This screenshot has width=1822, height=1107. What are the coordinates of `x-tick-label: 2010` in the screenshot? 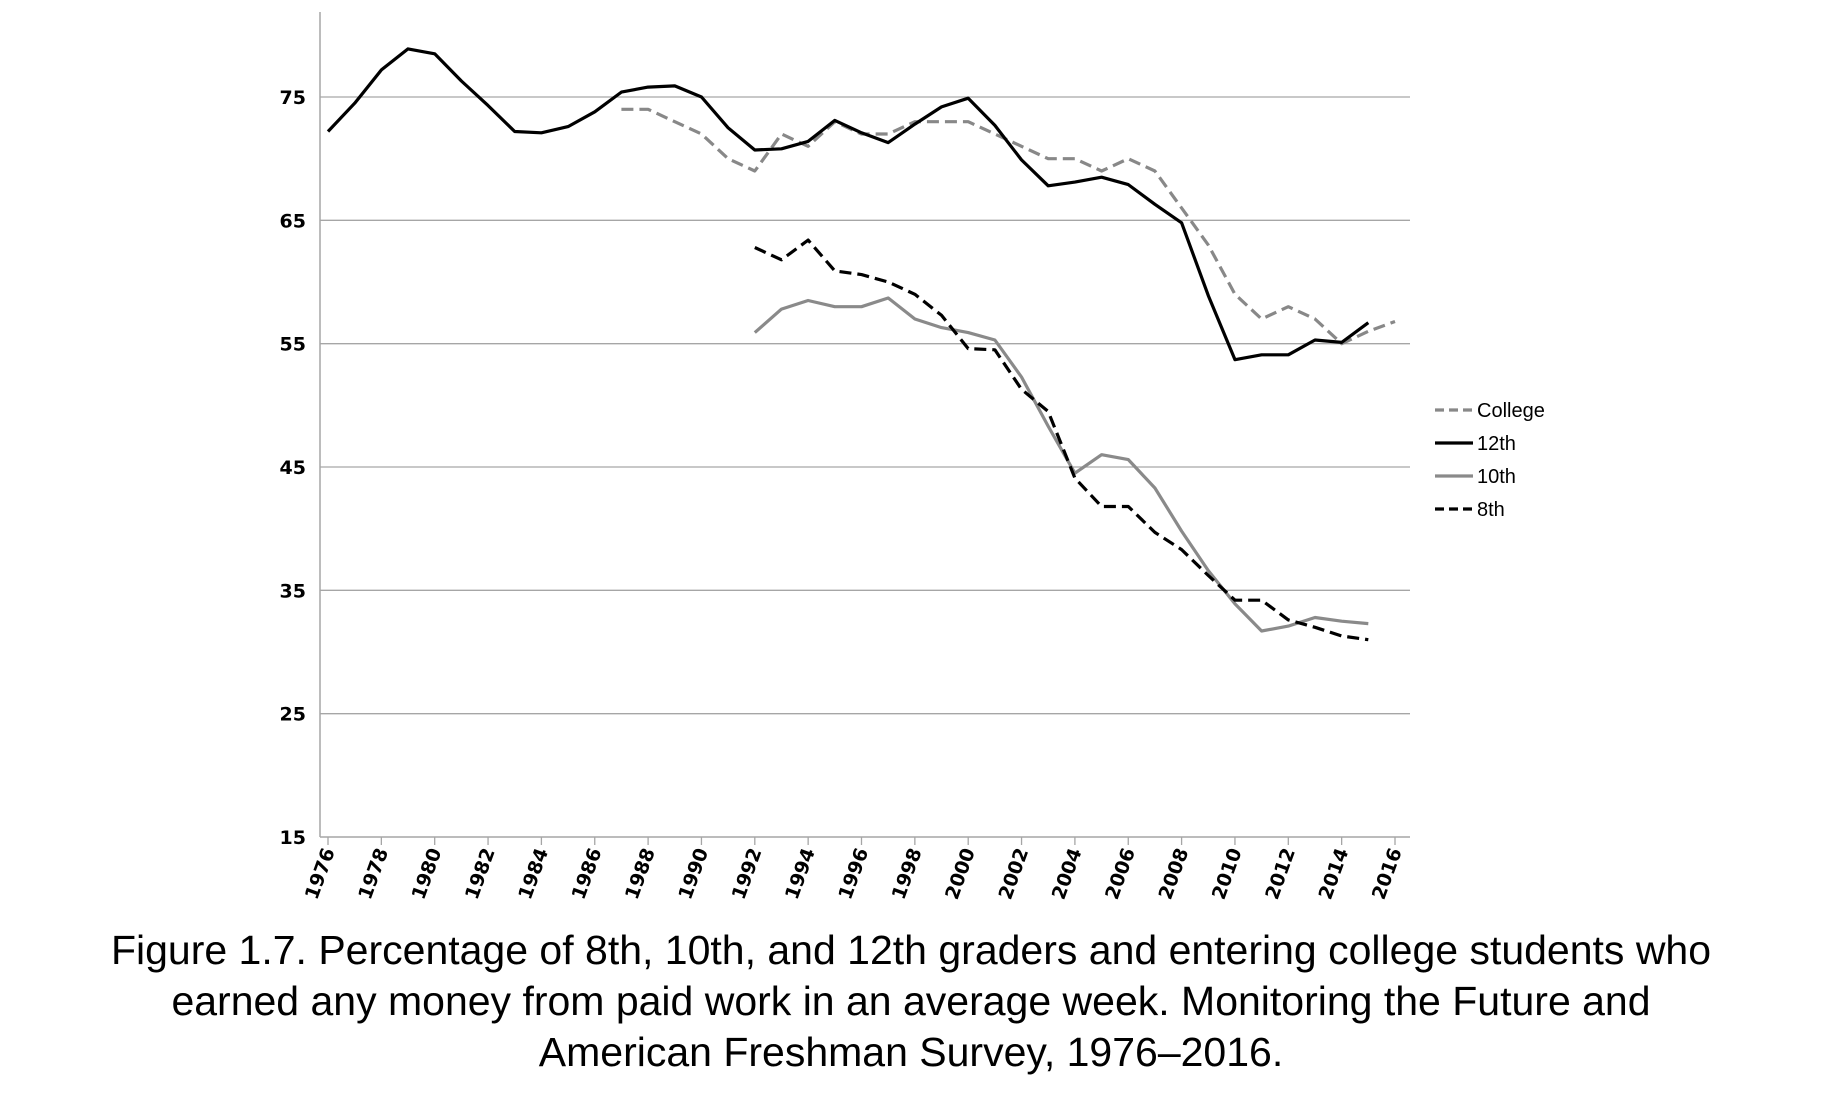 It's located at (1227, 873).